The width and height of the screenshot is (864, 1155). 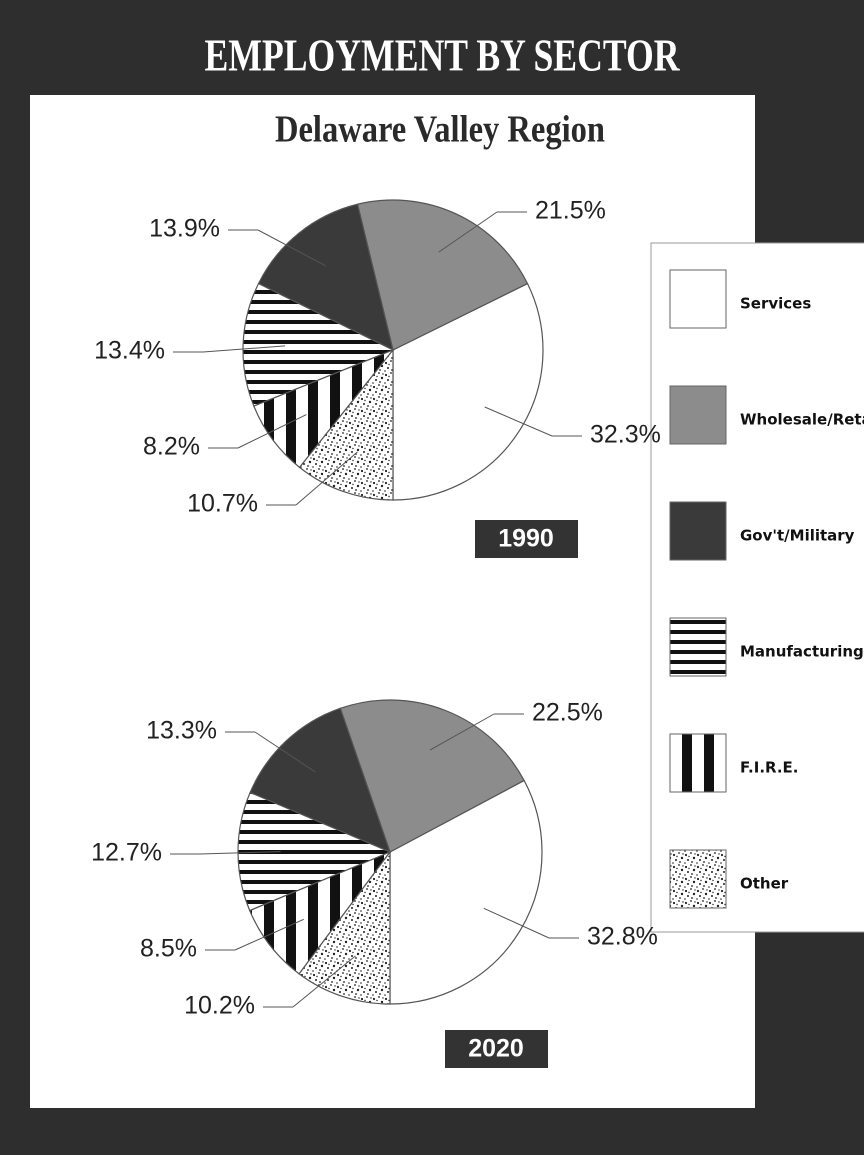 I want to click on legend-label: Wholesale/Retail, so click(x=802, y=420).